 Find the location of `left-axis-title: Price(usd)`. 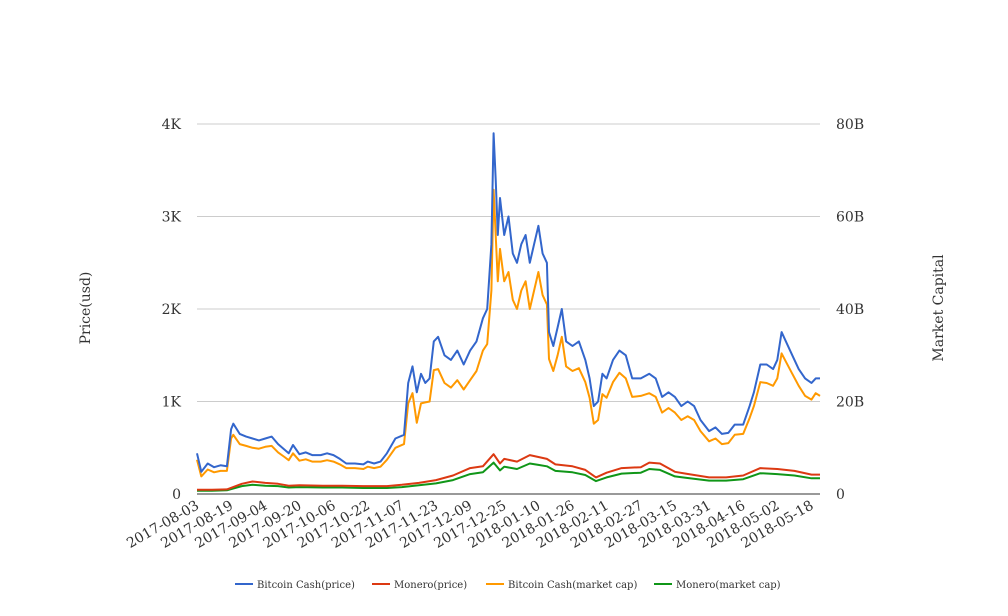

left-axis-title: Price(usd) is located at coordinates (86, 308).